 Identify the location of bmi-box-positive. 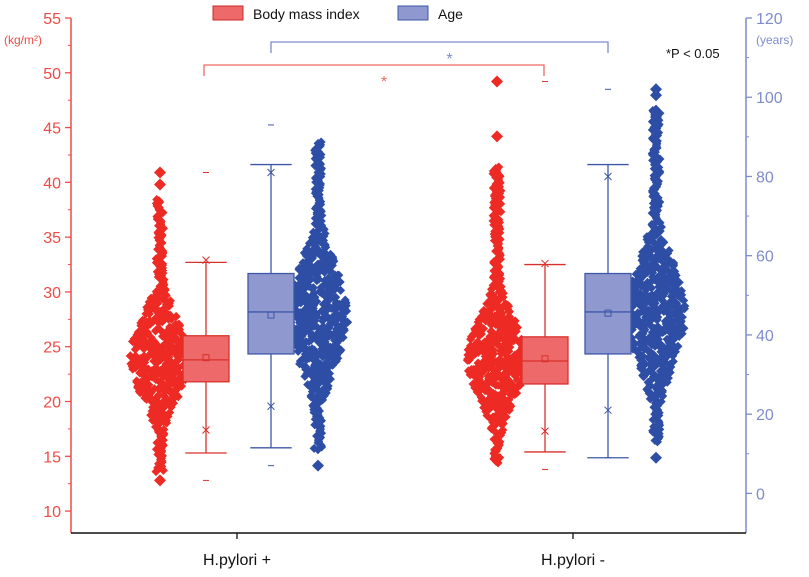
(206, 327).